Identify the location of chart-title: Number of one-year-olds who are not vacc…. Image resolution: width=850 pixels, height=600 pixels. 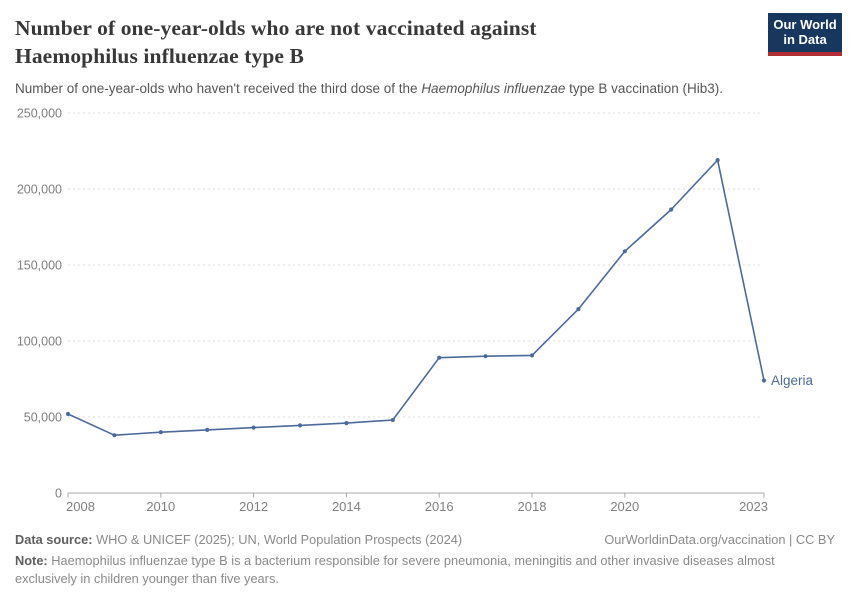
(276, 42).